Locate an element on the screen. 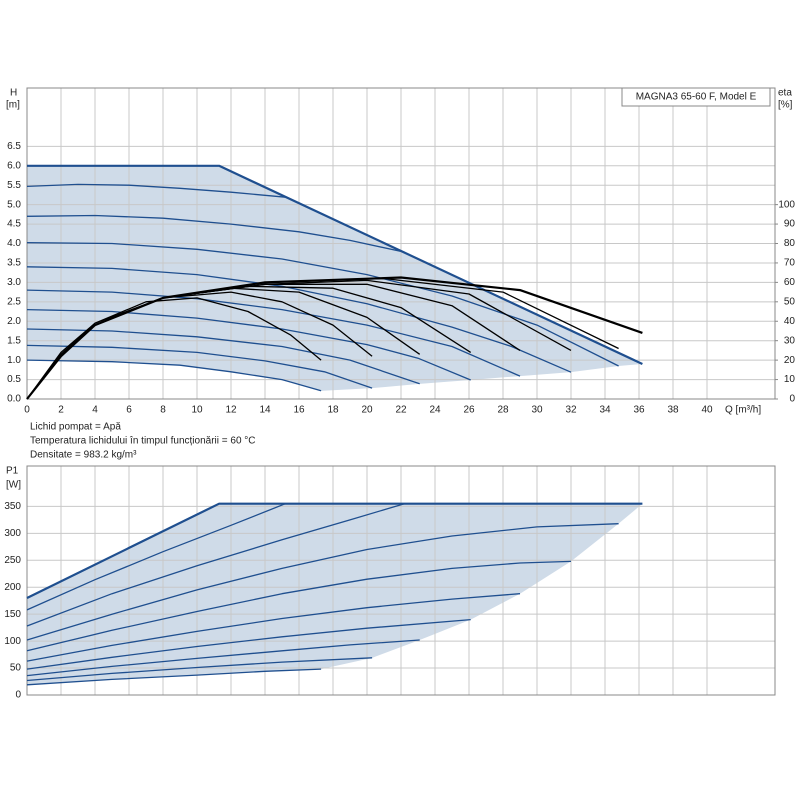 This screenshot has width=800, height=800. y-label: H is located at coordinates (13, 93).